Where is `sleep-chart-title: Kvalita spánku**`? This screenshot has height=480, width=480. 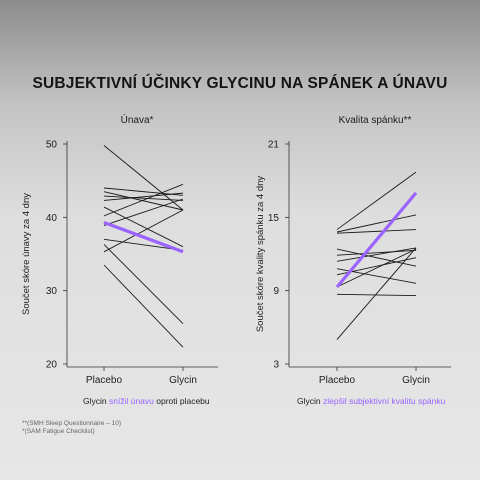 sleep-chart-title: Kvalita spánku** is located at coordinates (375, 120).